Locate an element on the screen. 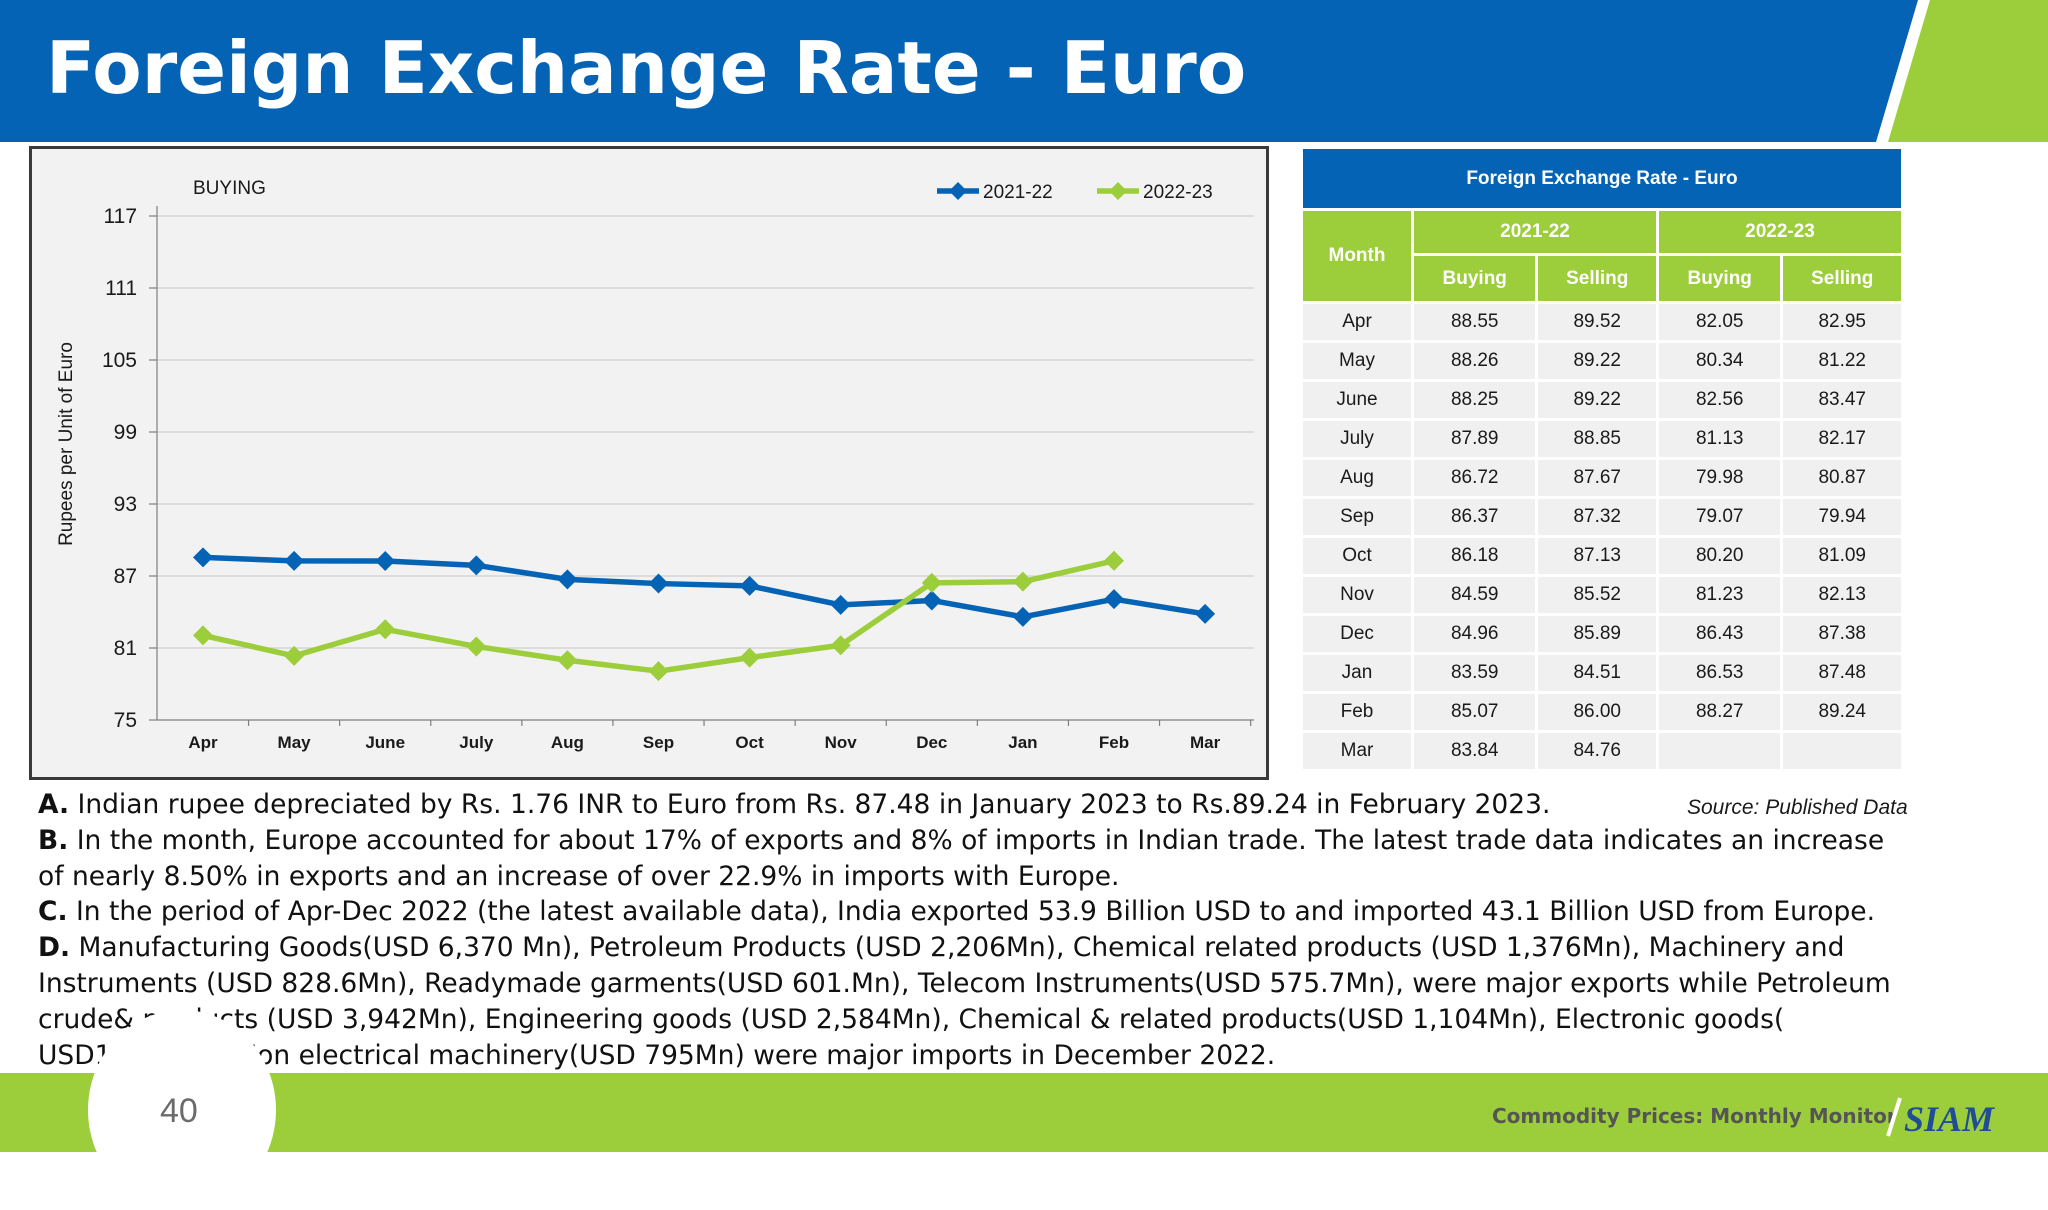 The width and height of the screenshot is (2048, 1210). buying-2022-23-cell: 88.27 is located at coordinates (1719, 712).